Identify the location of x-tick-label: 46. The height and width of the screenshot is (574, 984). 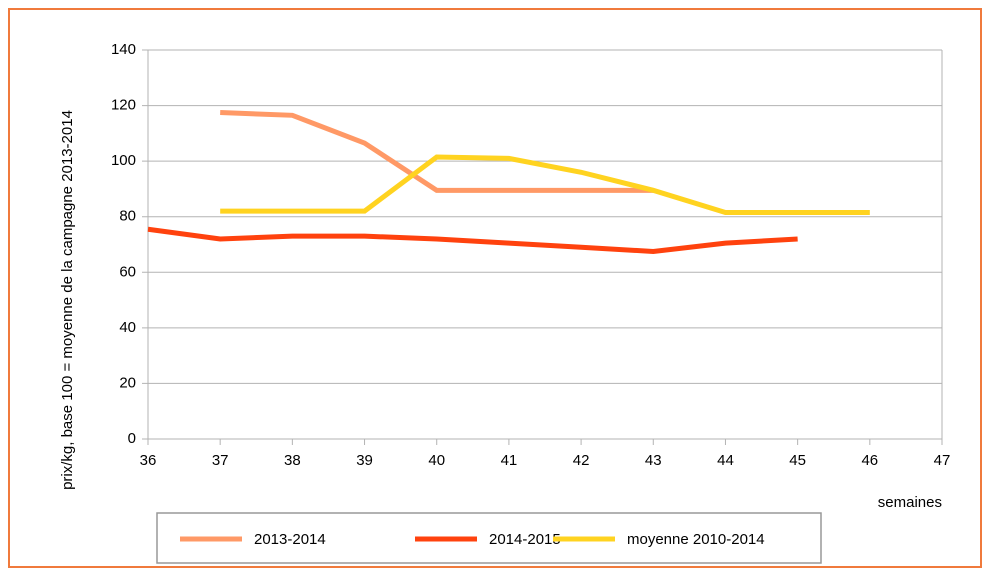
(869, 460).